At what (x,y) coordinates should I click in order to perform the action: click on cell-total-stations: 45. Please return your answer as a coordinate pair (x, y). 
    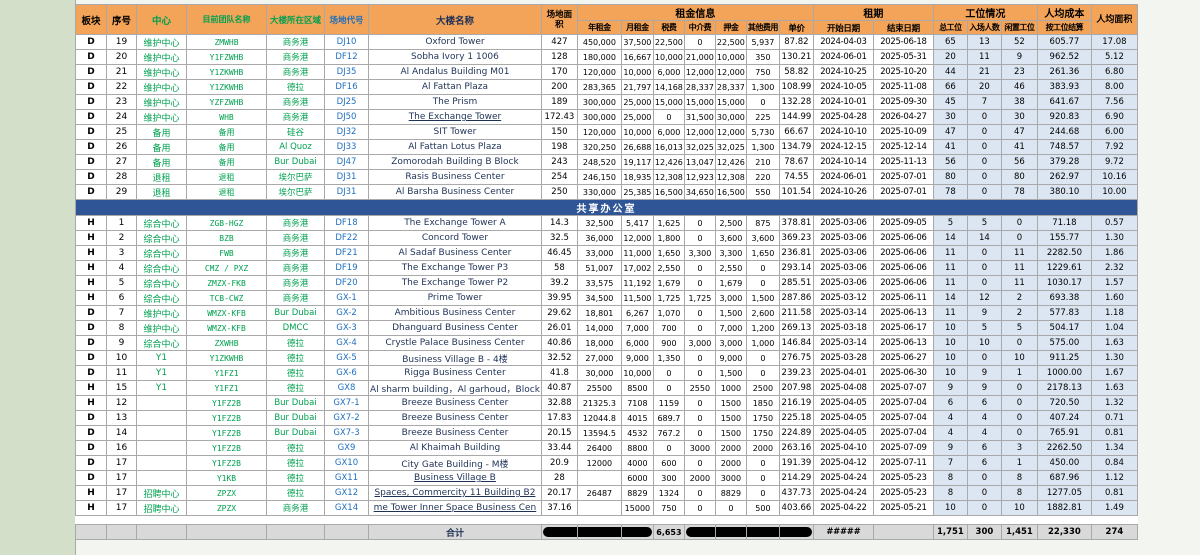
    Looking at the image, I should click on (950, 102).